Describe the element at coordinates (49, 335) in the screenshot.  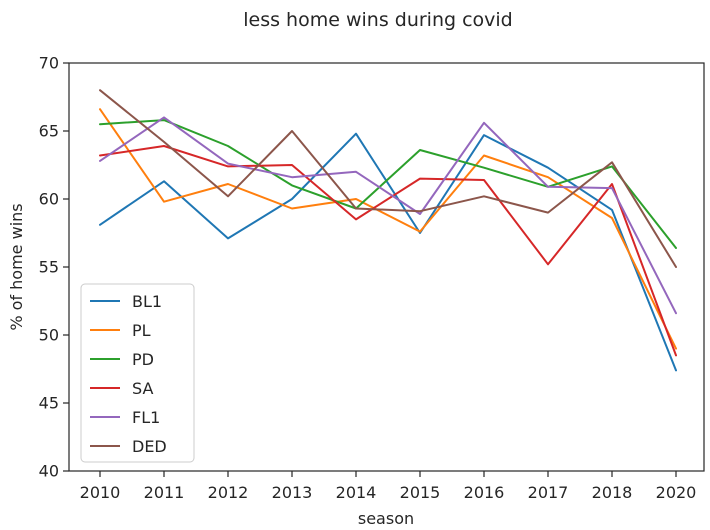
I see `y-tick-label: 50` at that location.